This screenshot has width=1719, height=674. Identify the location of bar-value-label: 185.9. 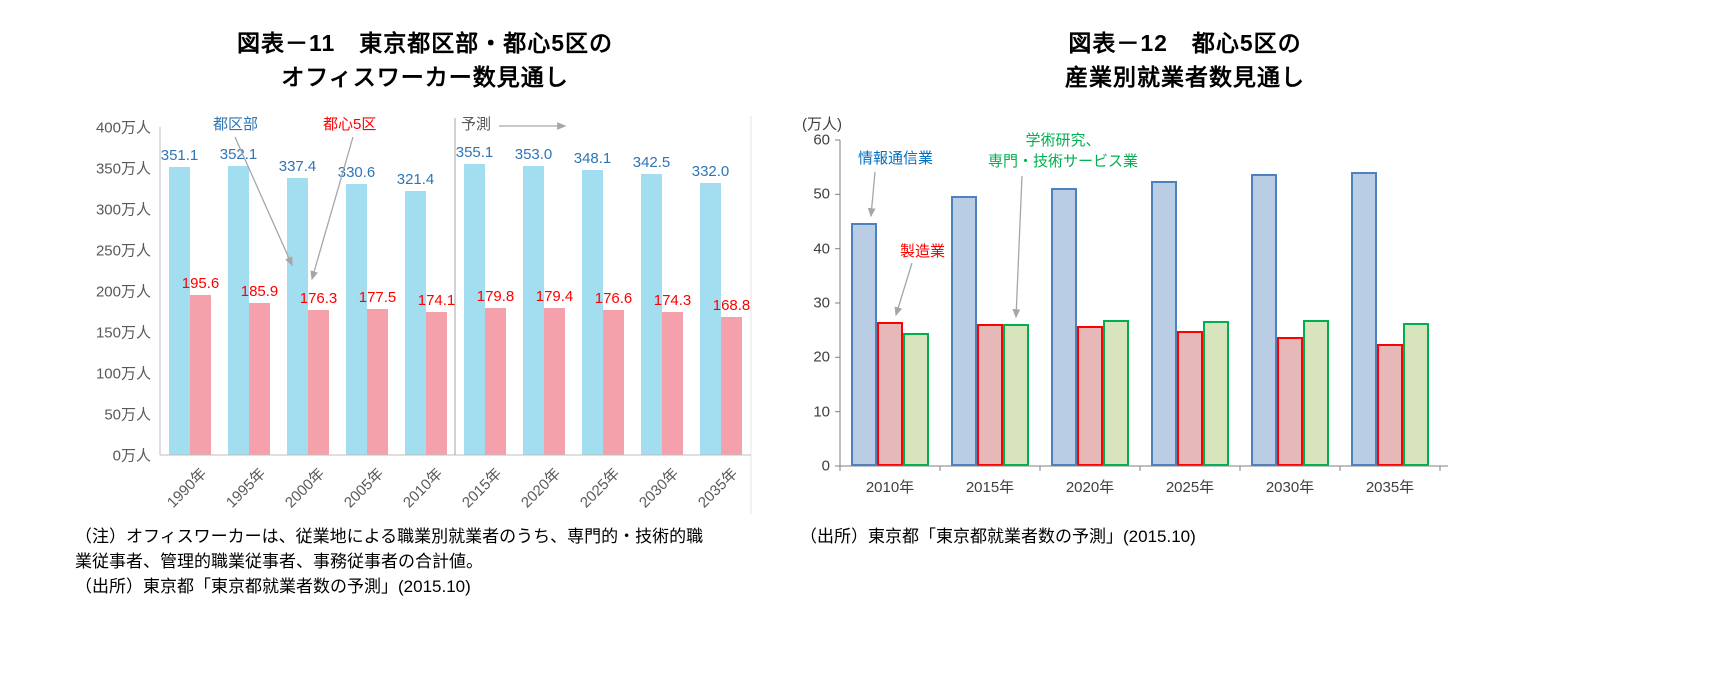
(259, 291).